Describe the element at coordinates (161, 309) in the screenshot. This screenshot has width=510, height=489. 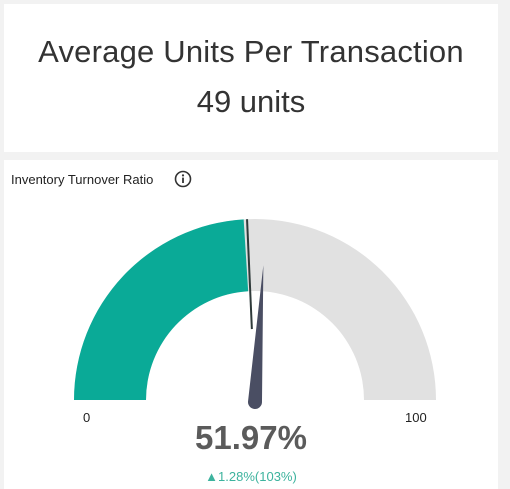
I see `gauge-fill` at that location.